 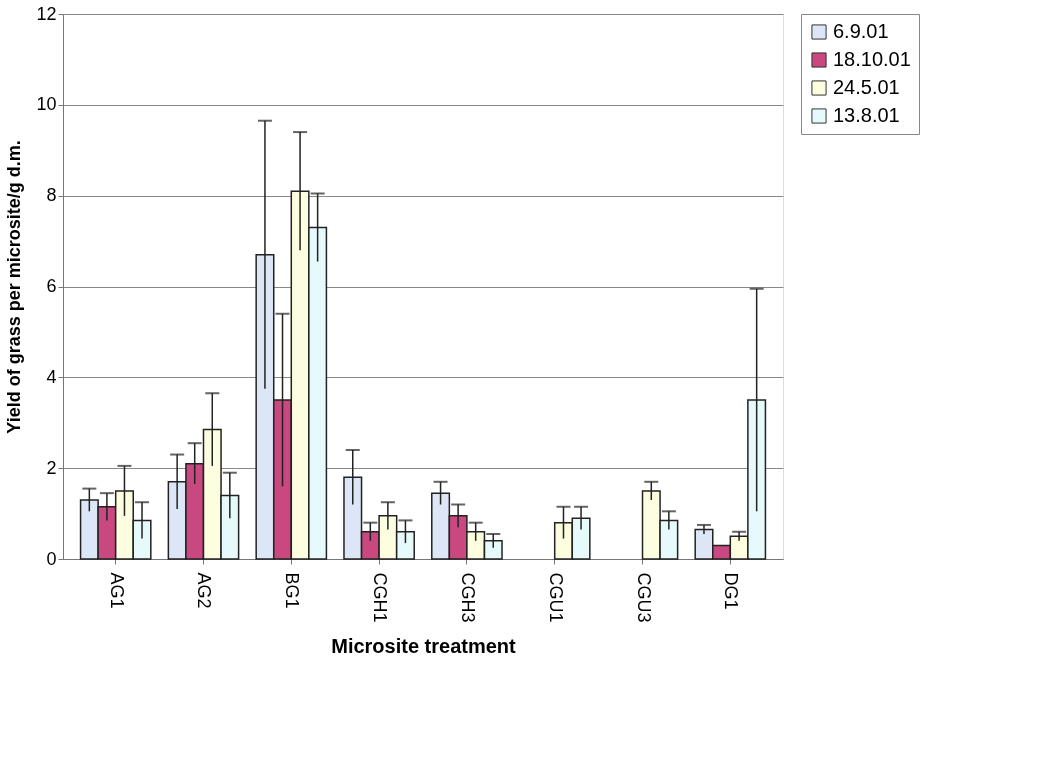 What do you see at coordinates (861, 31) in the screenshot?
I see `legend-label: 6.9.01` at bounding box center [861, 31].